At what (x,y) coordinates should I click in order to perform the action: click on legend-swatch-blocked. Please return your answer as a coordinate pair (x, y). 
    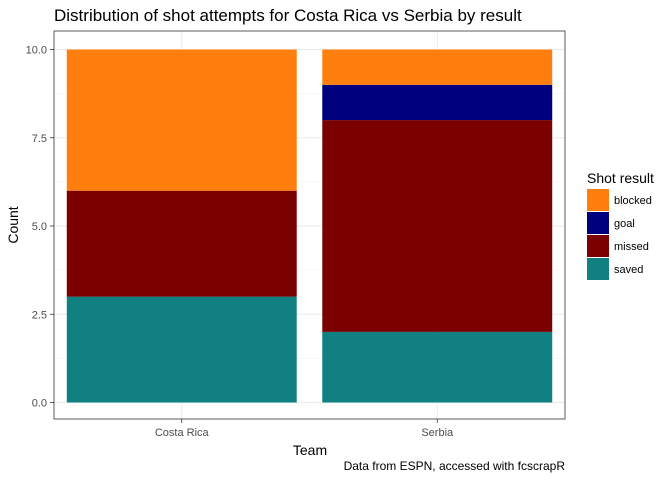
    Looking at the image, I should click on (598, 200).